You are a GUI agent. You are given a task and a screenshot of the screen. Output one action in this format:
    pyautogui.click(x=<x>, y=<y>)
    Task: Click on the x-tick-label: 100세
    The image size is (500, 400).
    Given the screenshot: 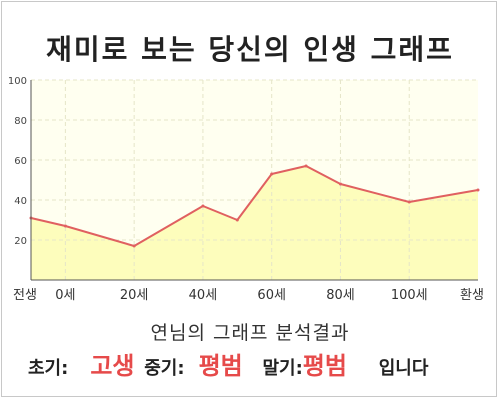 What is the action you would take?
    pyautogui.click(x=409, y=295)
    